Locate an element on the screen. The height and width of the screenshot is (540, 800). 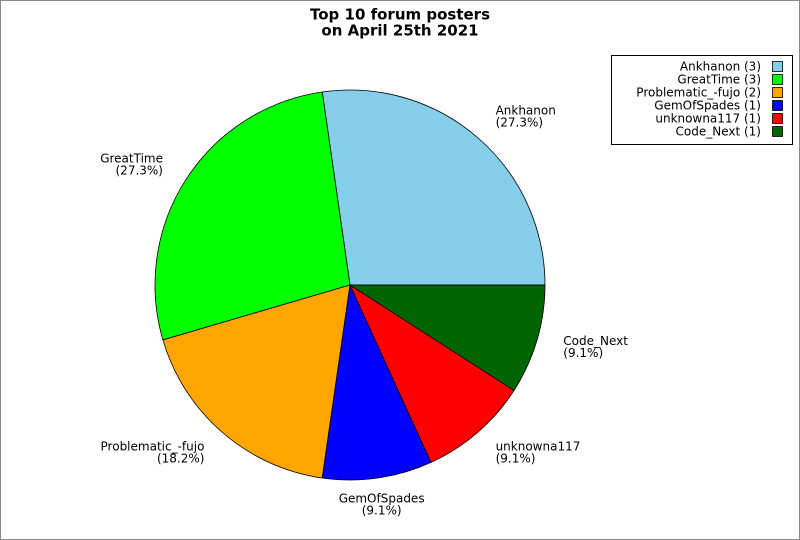
slice-label: Code_Next is located at coordinates (595, 341).